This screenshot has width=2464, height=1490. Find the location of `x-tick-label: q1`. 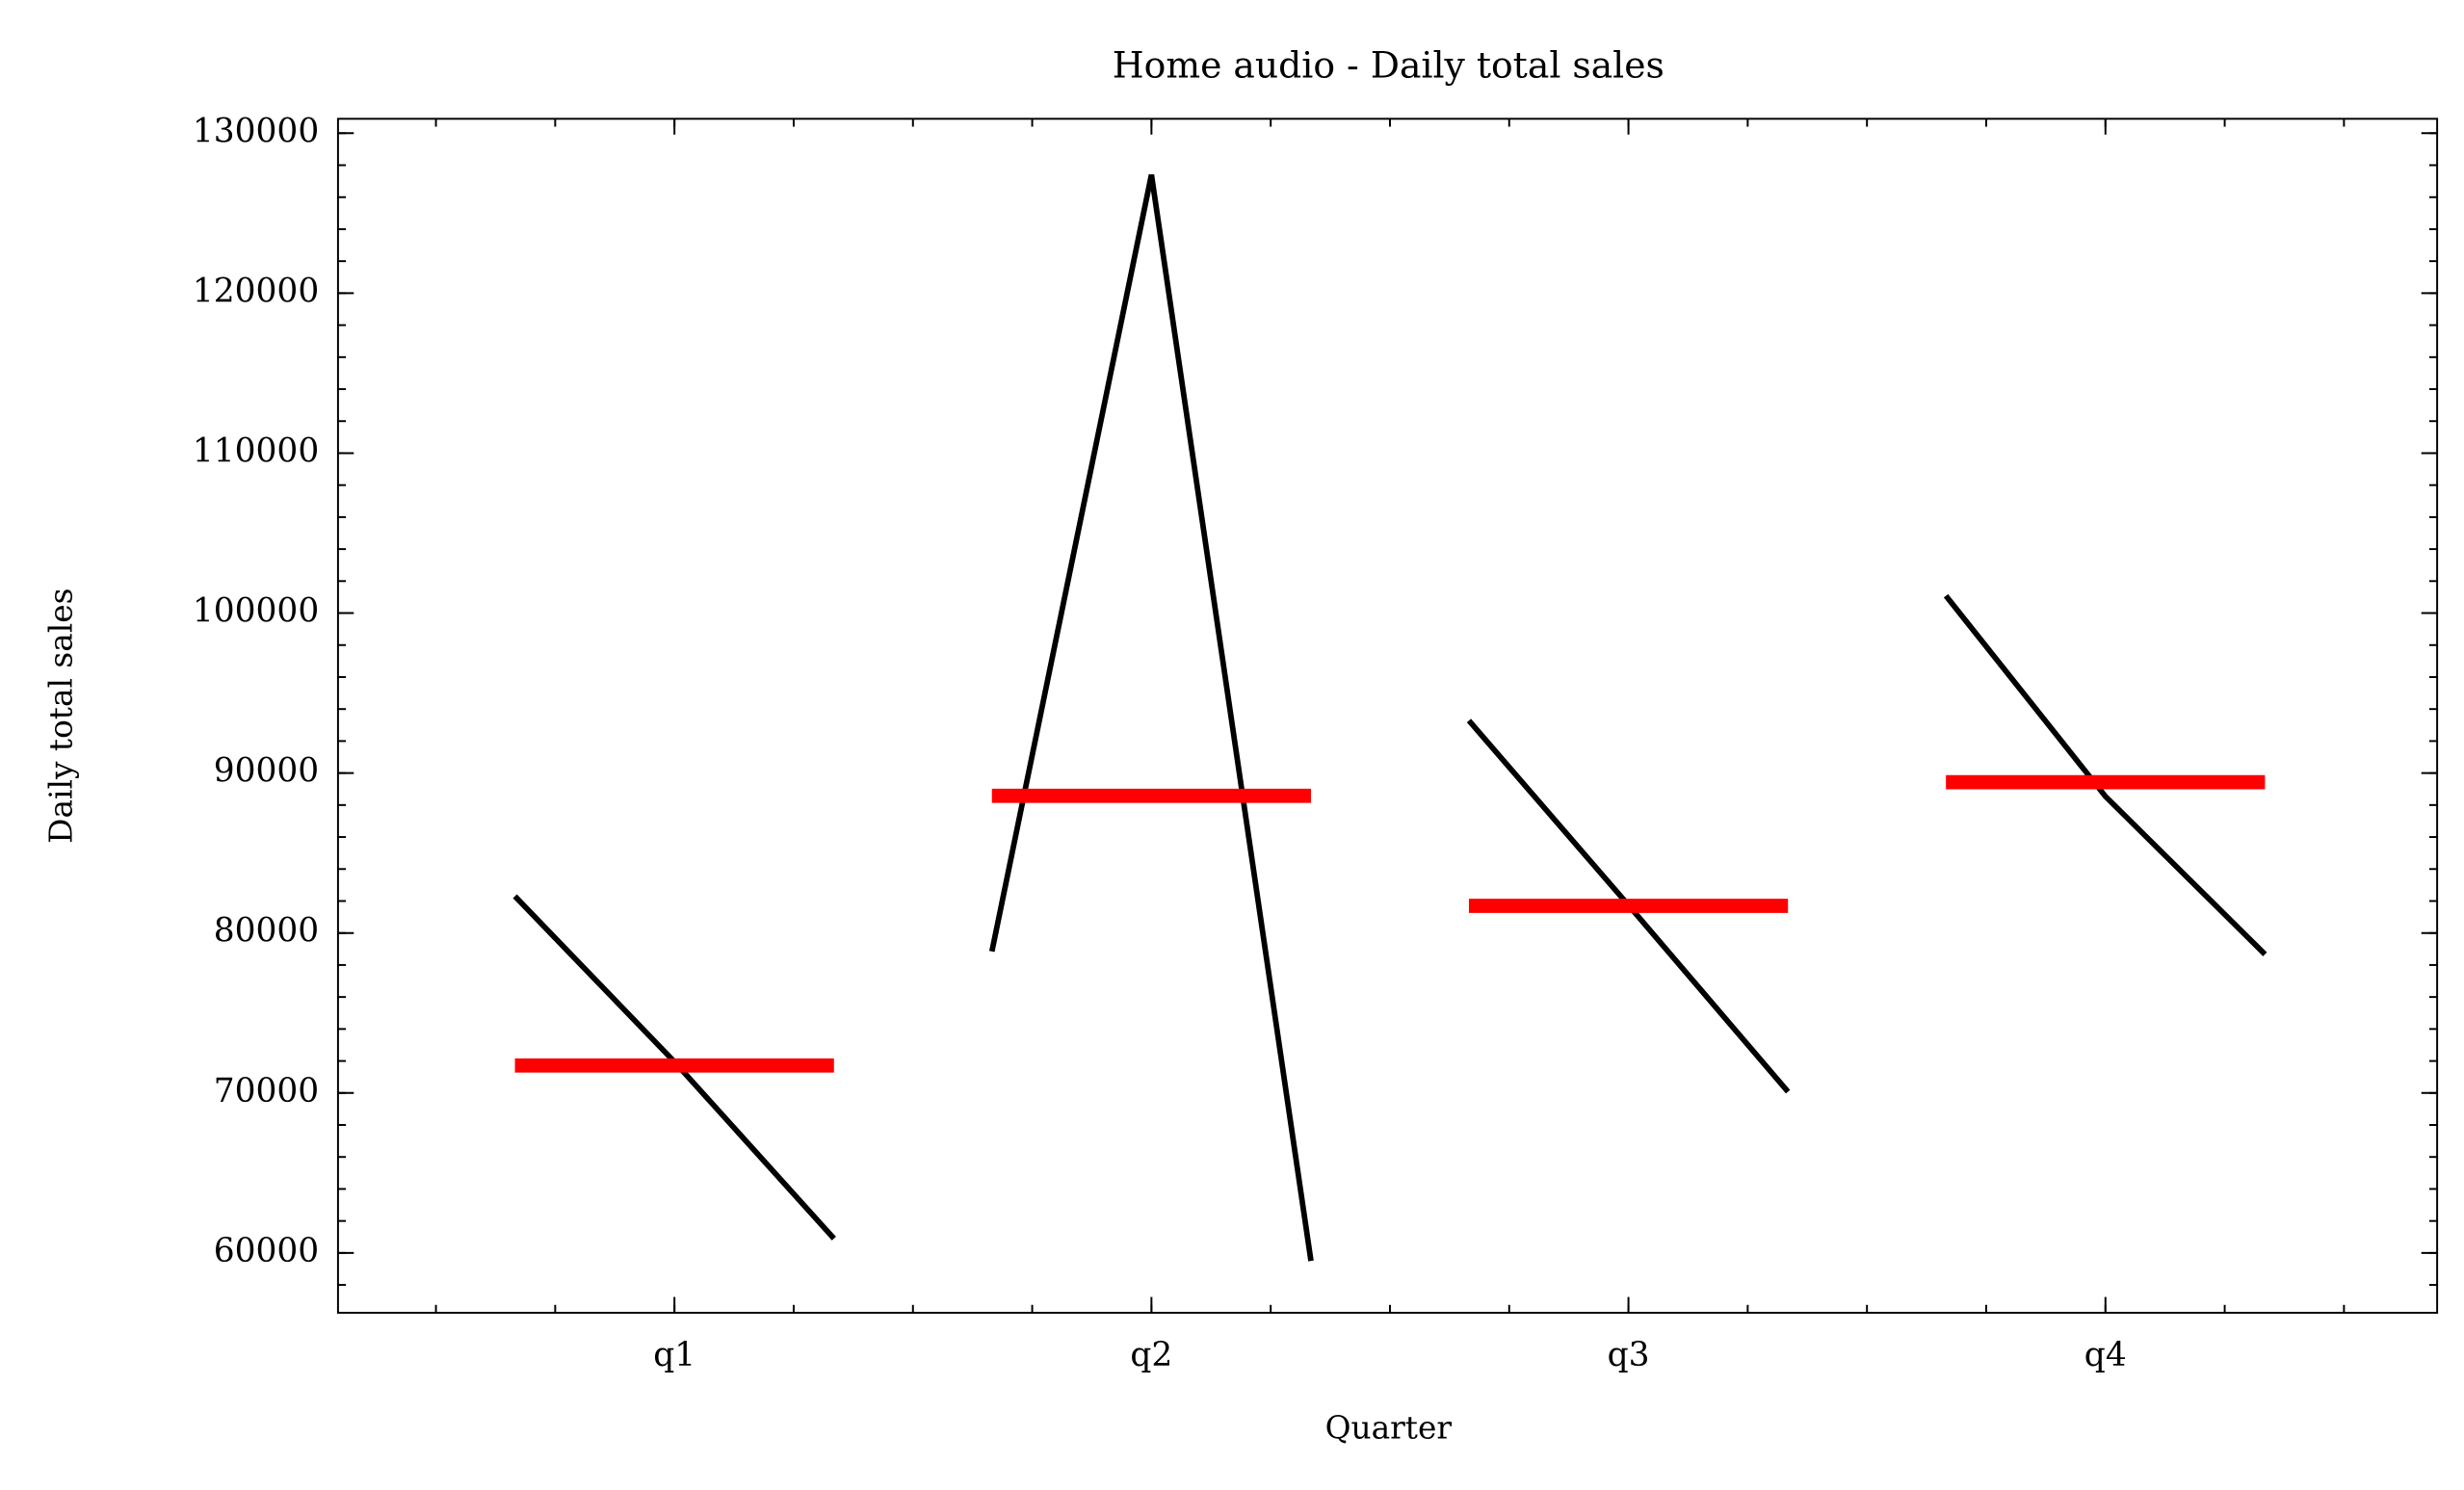

x-tick-label: q1 is located at coordinates (674, 1355).